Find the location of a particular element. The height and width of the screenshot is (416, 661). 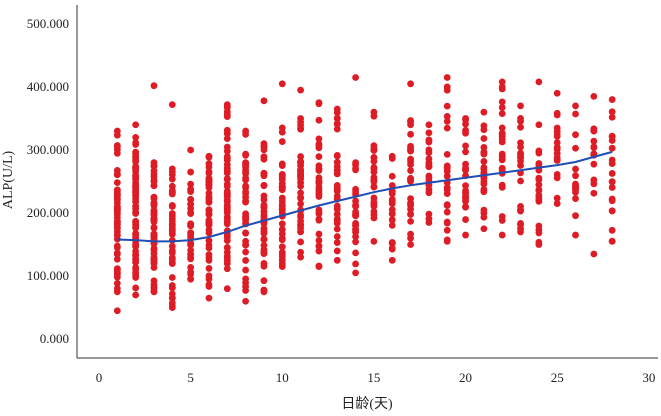

x-tick-label: 0 is located at coordinates (99, 377).